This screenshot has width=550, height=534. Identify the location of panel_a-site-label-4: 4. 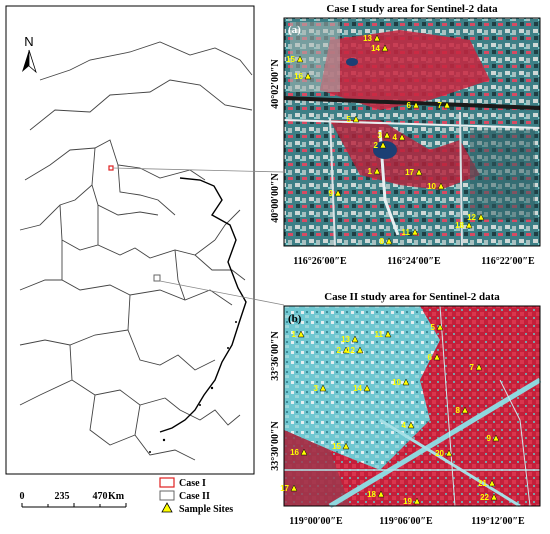
(395, 137).